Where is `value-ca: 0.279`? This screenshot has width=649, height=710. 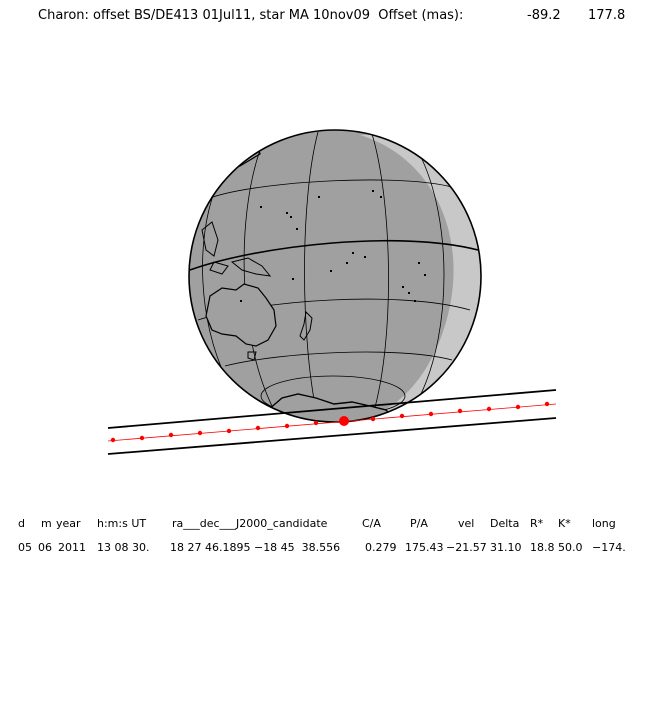 value-ca: 0.279 is located at coordinates (381, 547).